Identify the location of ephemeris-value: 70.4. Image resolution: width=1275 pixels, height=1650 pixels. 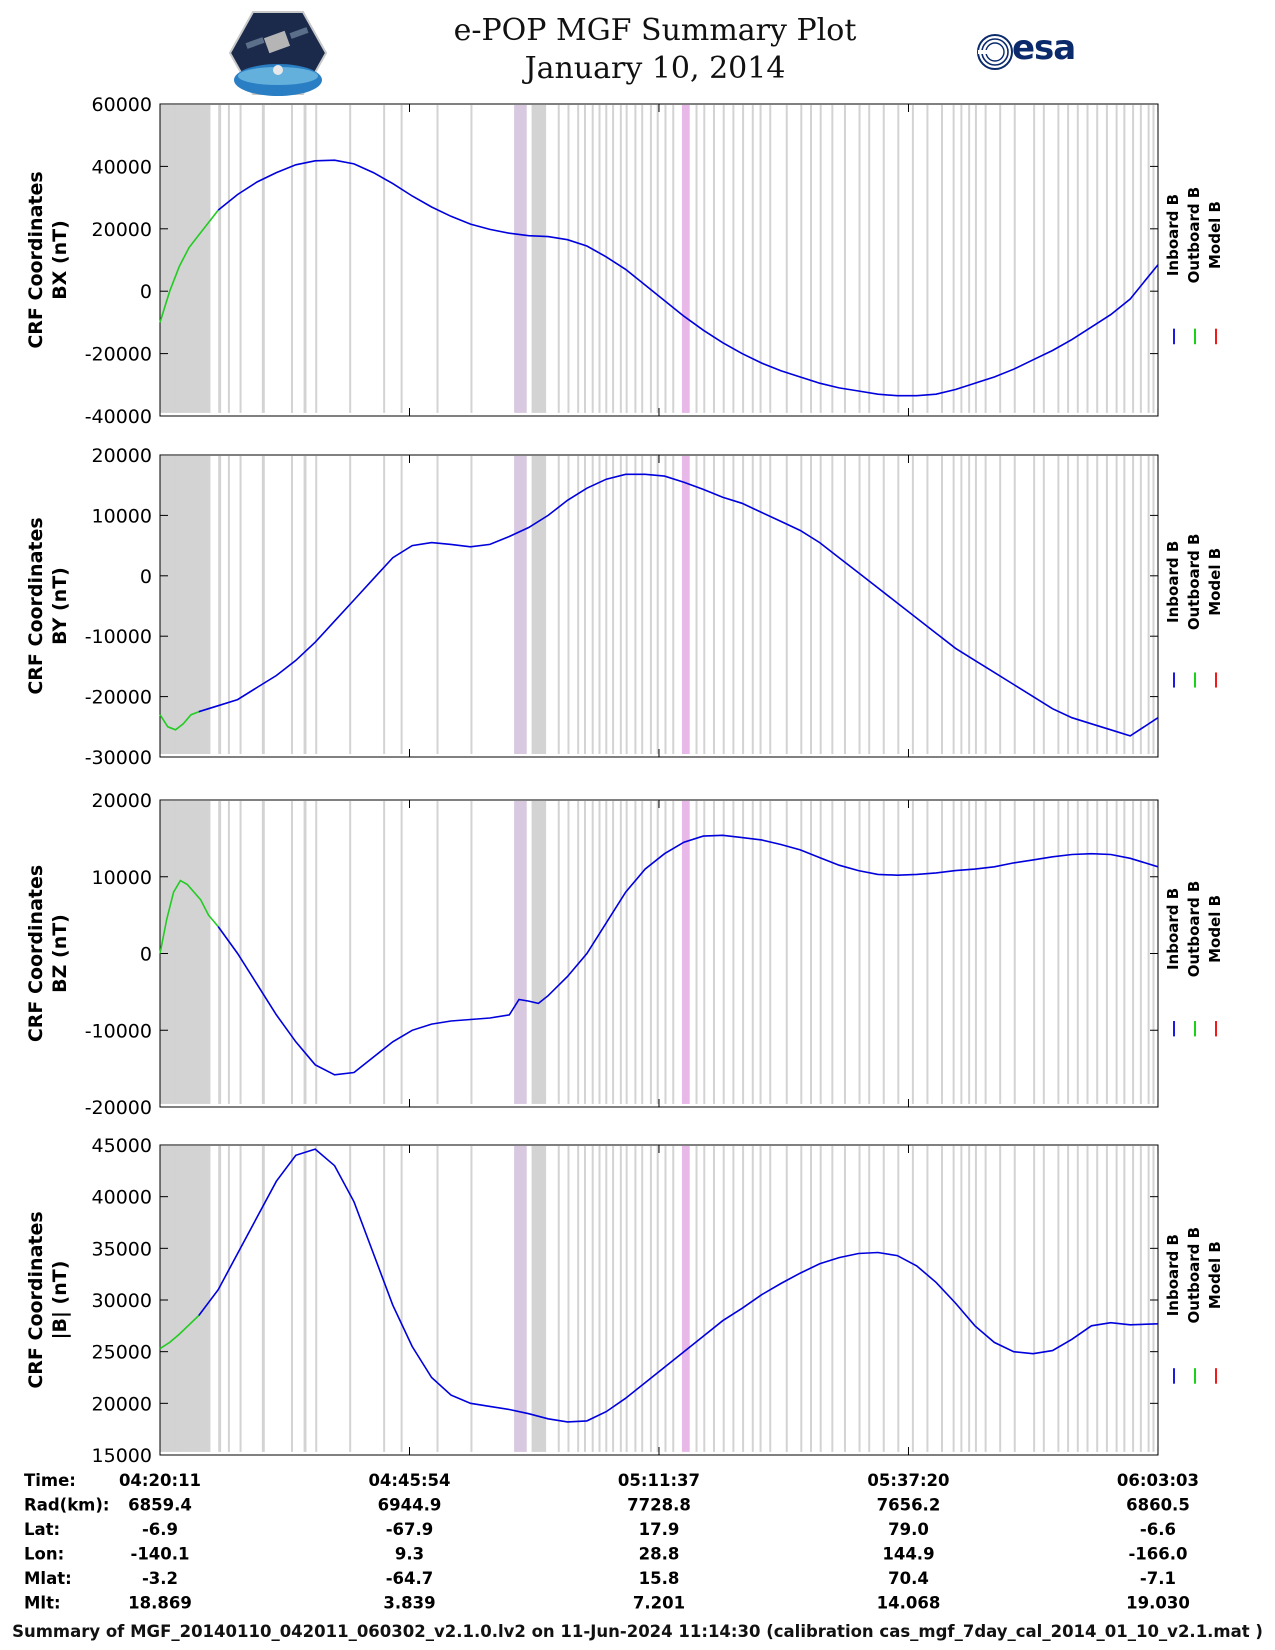
(908, 1578).